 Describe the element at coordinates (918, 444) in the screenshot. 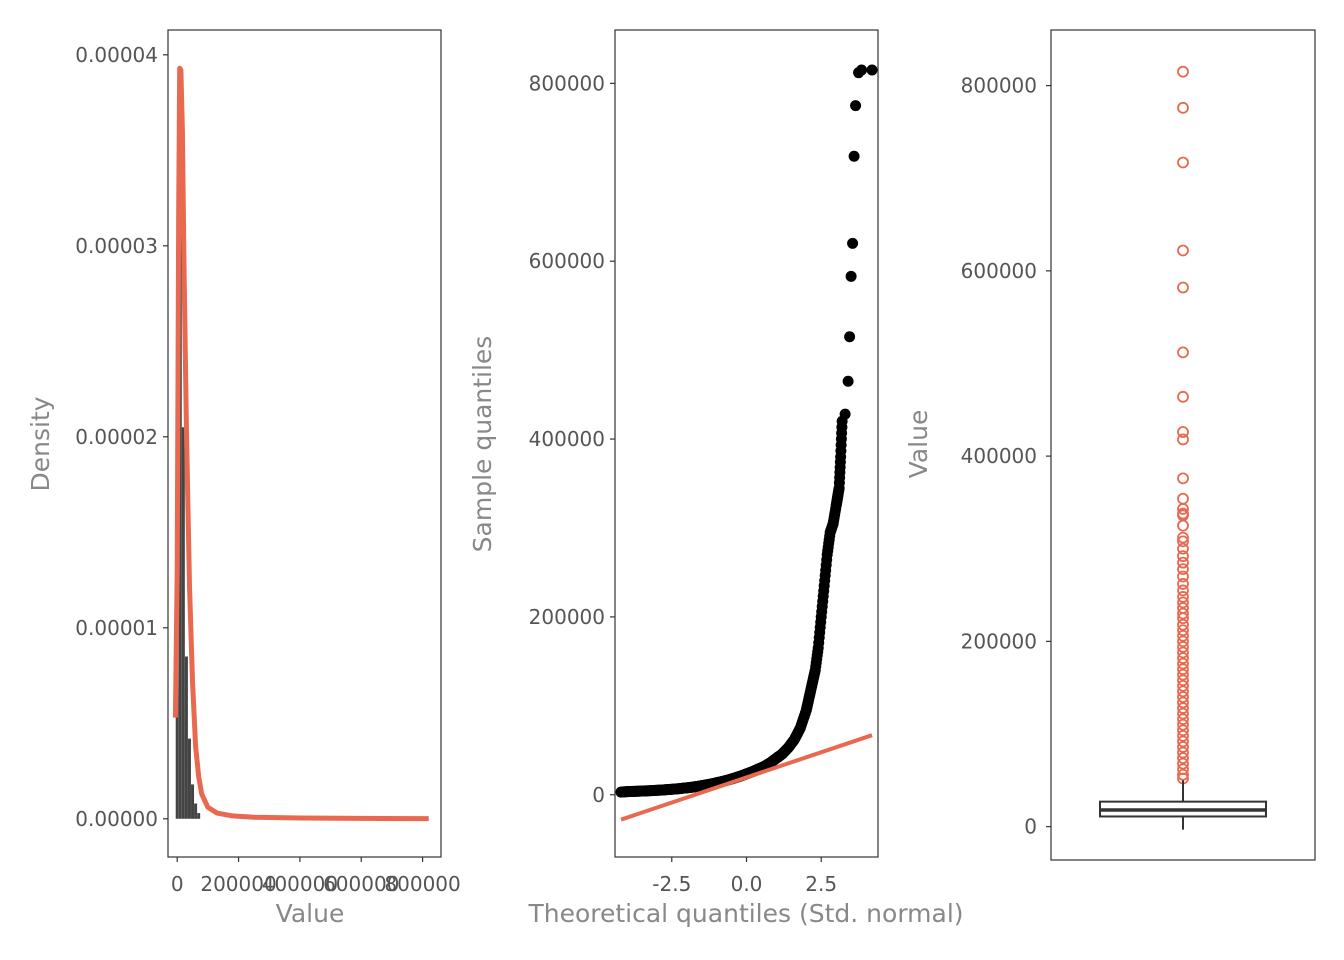

I see `boxplot-y-axis-title: Value` at that location.